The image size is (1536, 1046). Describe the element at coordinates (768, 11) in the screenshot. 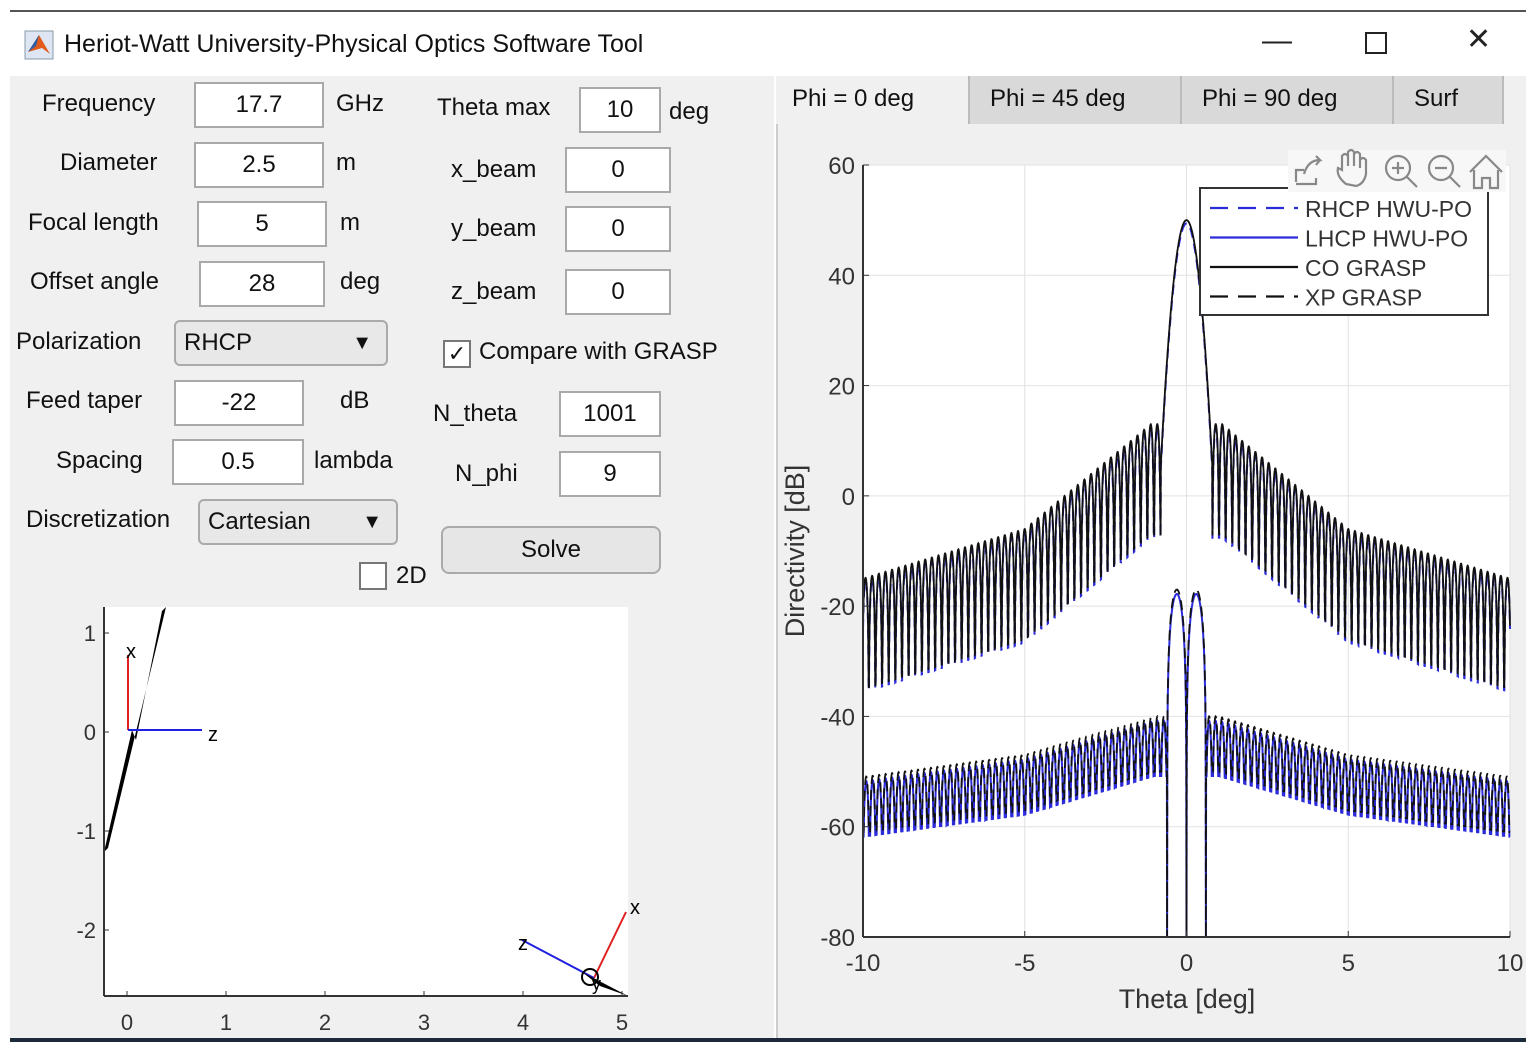

I see `top-border` at that location.